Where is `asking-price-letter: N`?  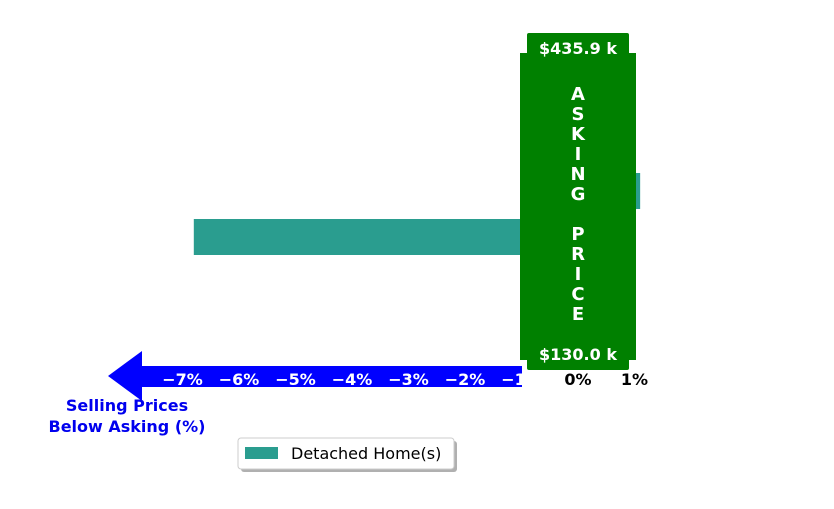
asking-price-letter: N is located at coordinates (577, 174).